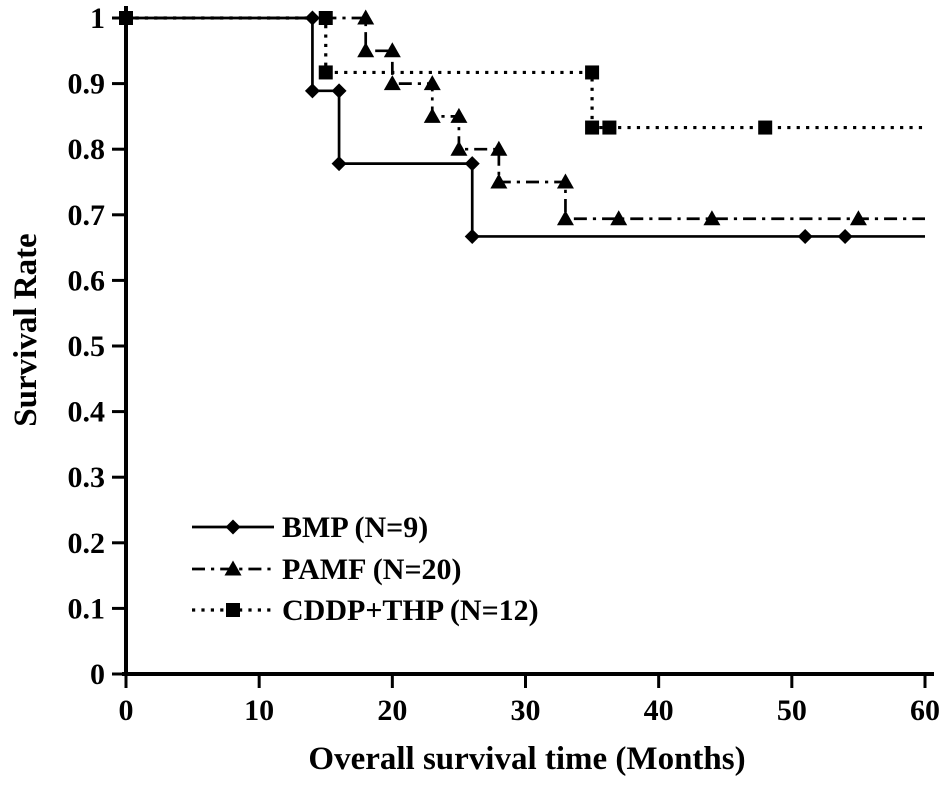 This screenshot has width=945, height=801. What do you see at coordinates (925, 710) in the screenshot?
I see `x-tick-label: 60` at bounding box center [925, 710].